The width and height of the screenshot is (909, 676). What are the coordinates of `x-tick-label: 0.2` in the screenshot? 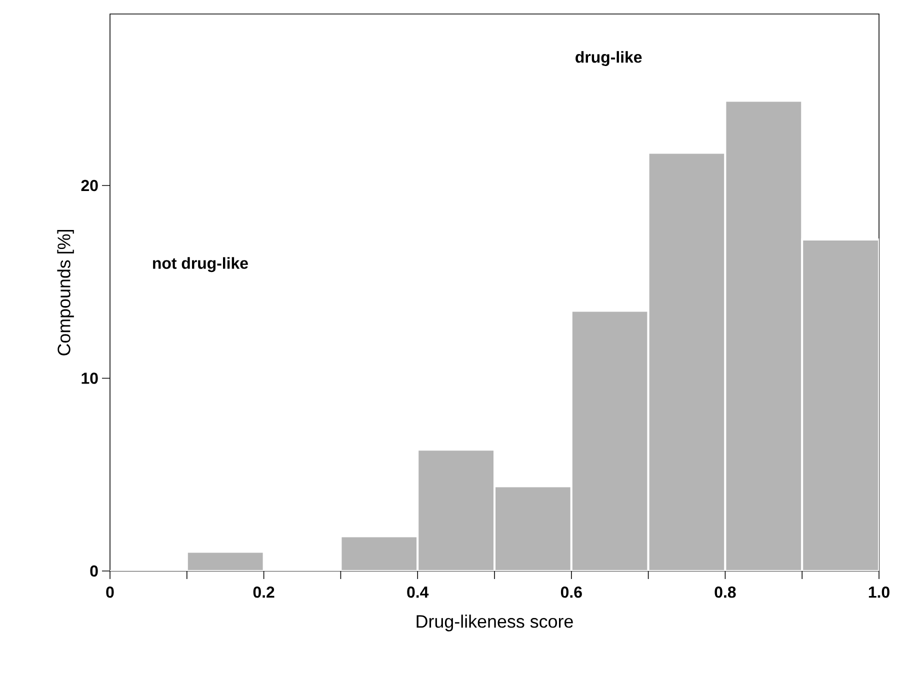 It's located at (263, 592).